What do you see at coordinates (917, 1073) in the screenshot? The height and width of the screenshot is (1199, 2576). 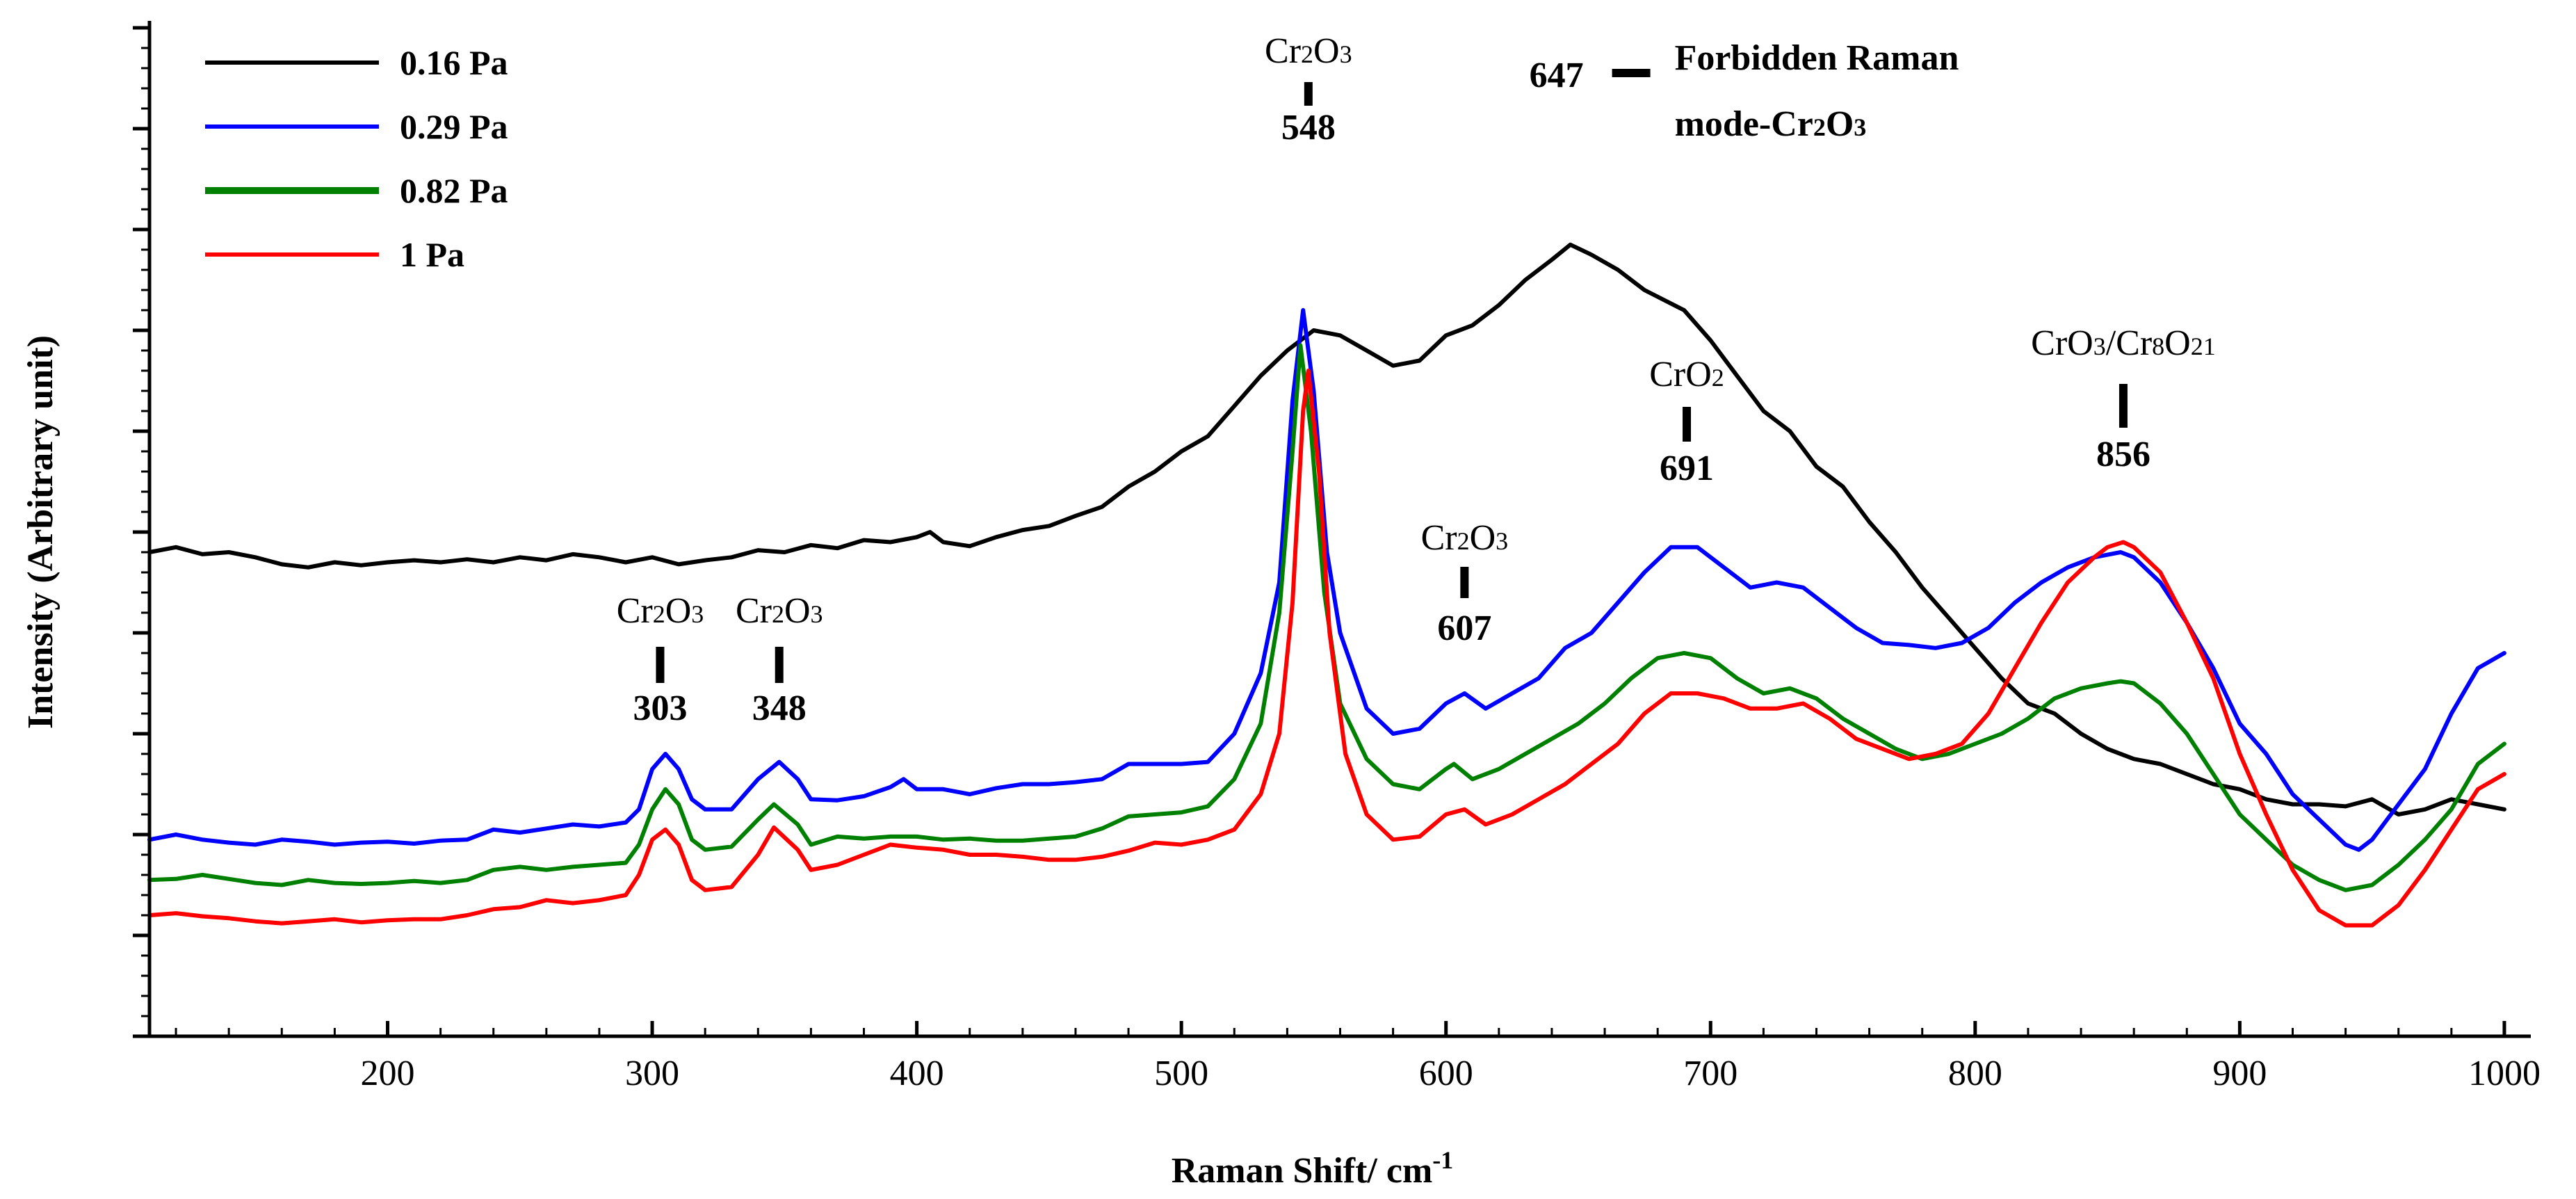 I see `x-tick-label: 400` at bounding box center [917, 1073].